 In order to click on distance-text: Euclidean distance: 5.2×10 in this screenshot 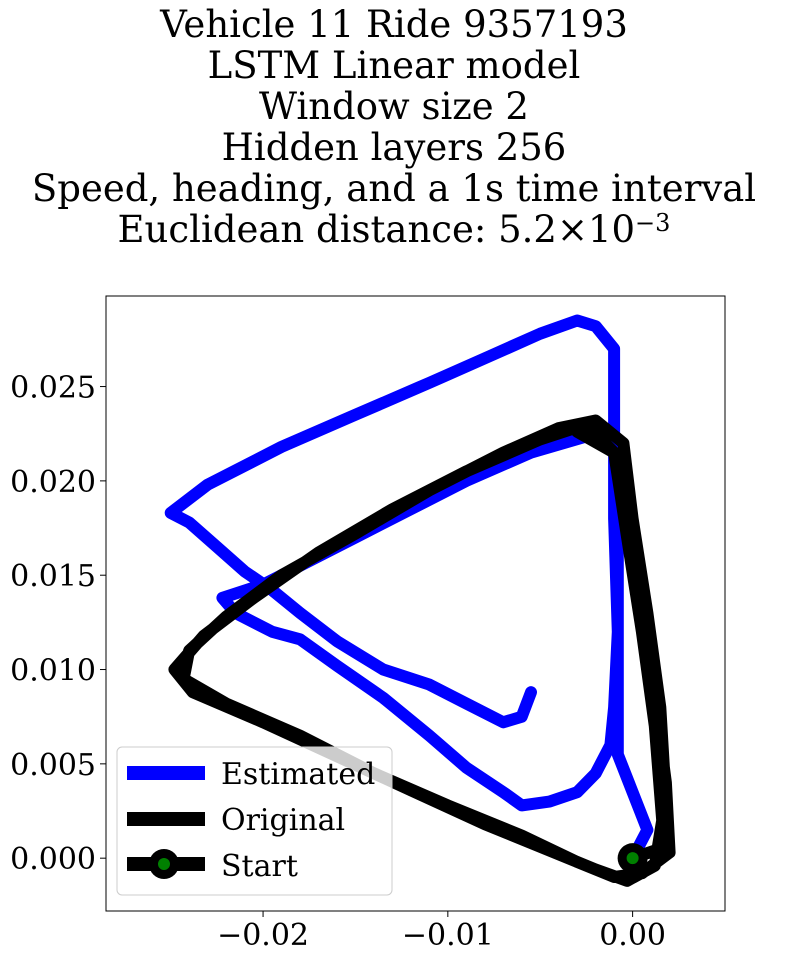, I will do `click(376, 229)`.